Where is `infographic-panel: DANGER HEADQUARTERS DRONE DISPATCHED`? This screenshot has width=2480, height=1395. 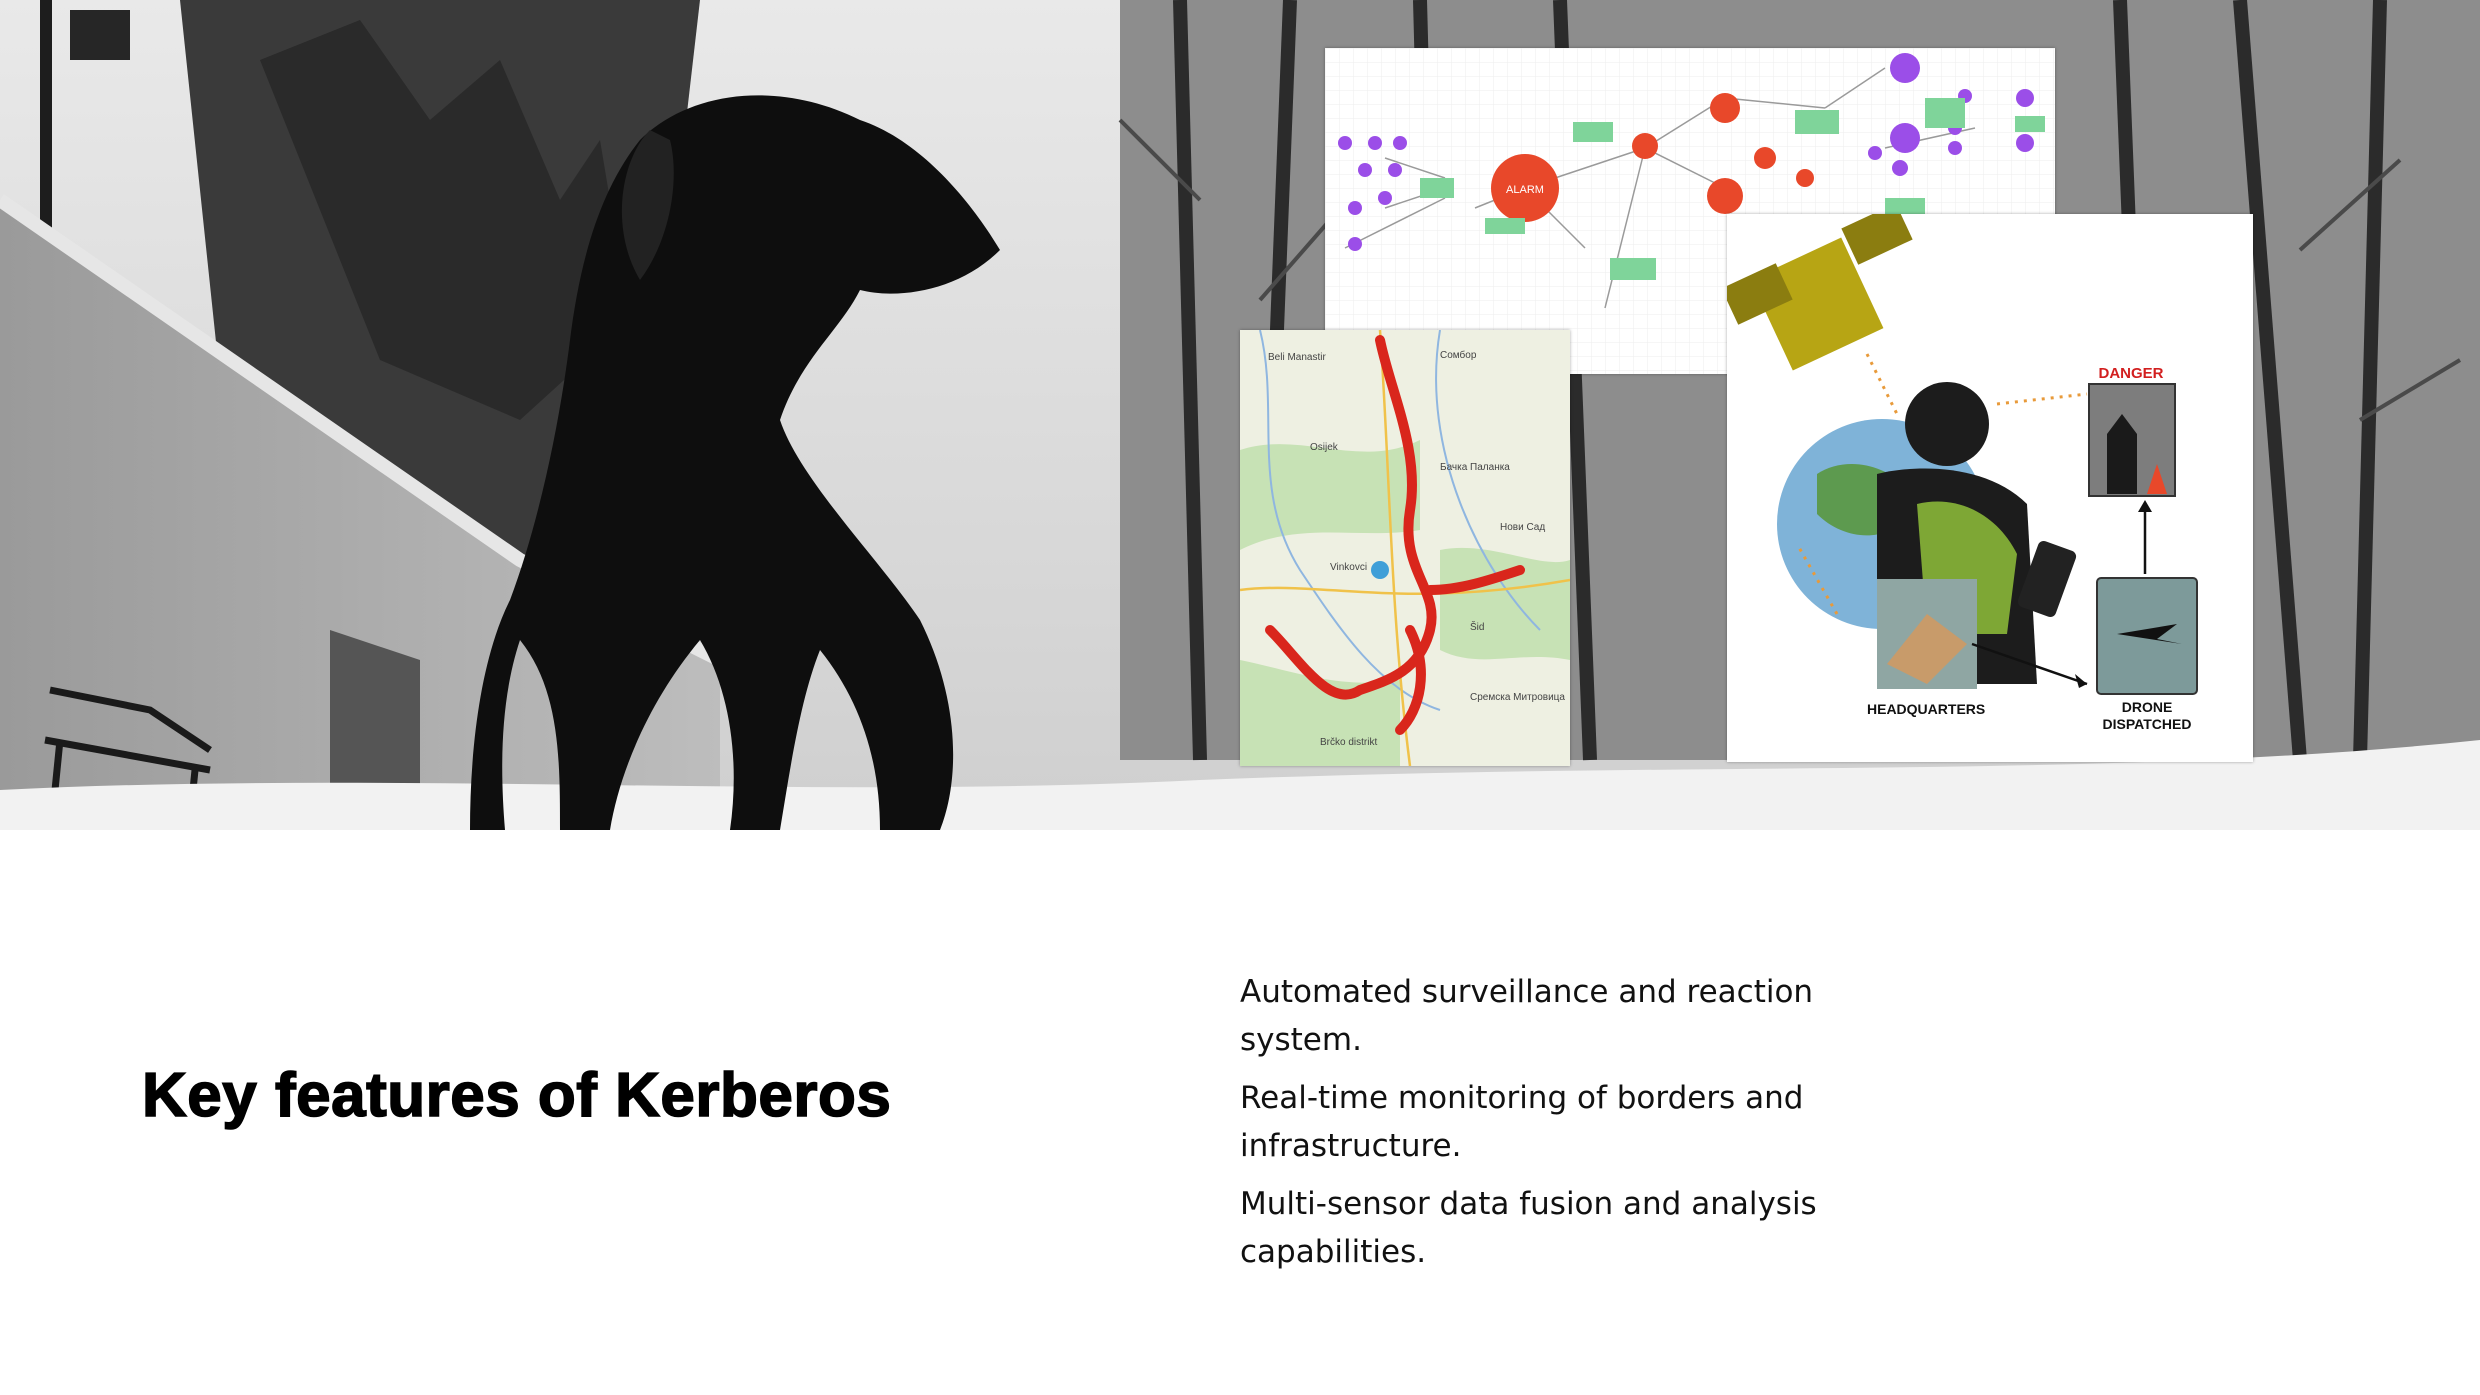
infographic-panel: DANGER HEADQUARTERS DRONE DISPATCHED is located at coordinates (1990, 488).